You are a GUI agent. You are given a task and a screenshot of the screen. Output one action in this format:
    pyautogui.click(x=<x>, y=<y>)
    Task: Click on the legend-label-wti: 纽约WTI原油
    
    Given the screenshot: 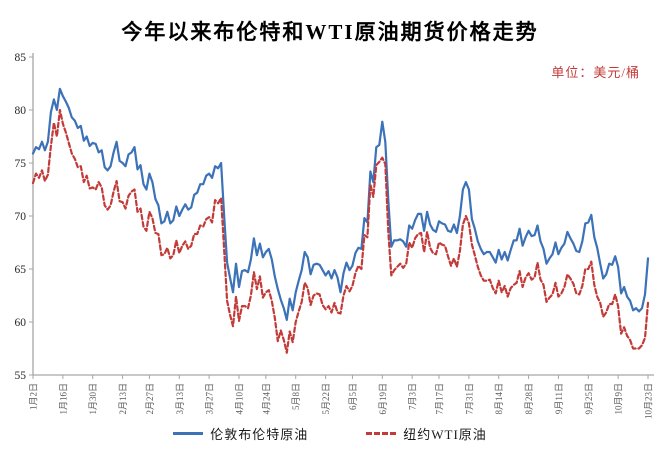 What is the action you would take?
    pyautogui.click(x=445, y=434)
    